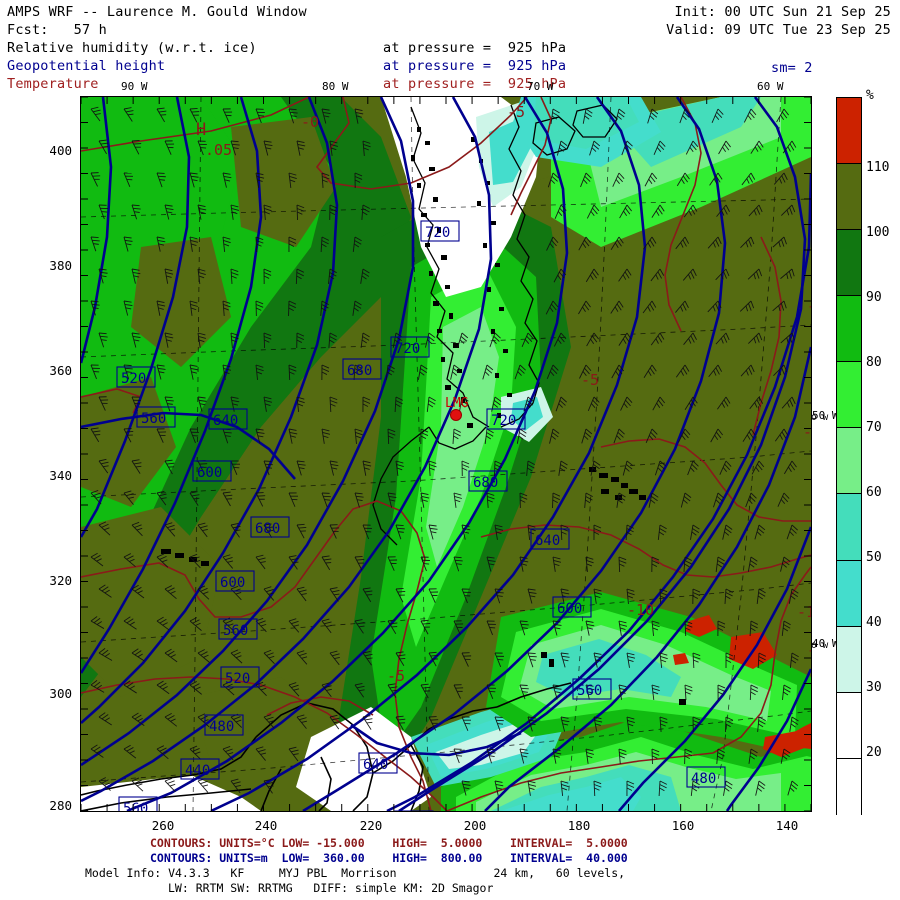 The width and height of the screenshot is (900, 900). I want to click on y-axis-tick-280: 280, so click(60, 805).